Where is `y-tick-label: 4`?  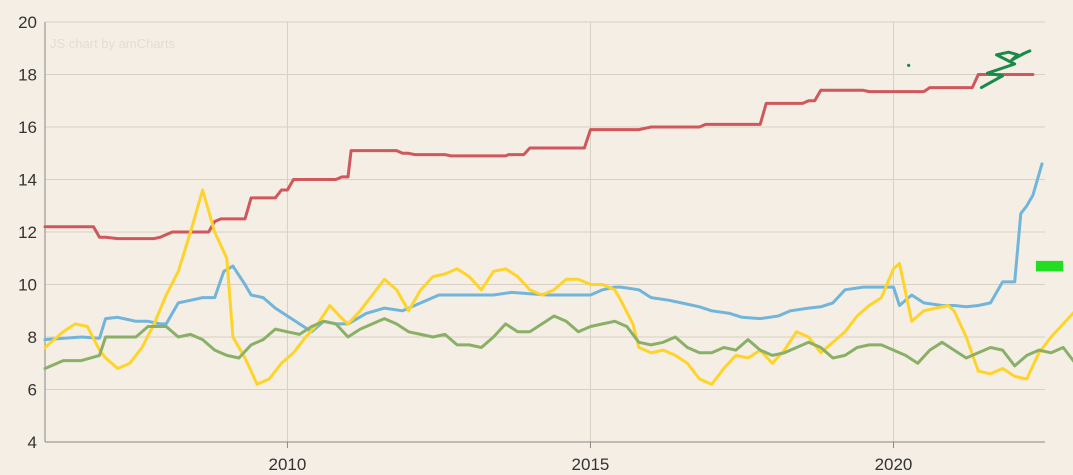
y-tick-label: 4 is located at coordinates (32, 442).